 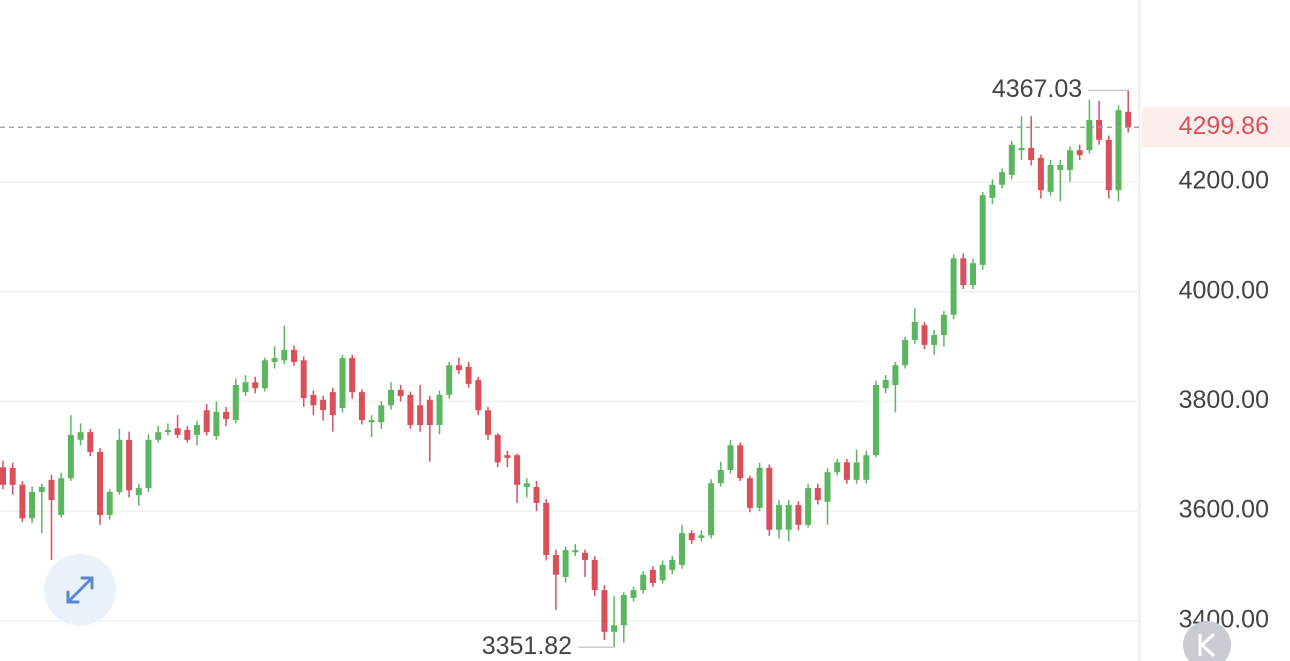 I want to click on last-price-bg, so click(x=1216, y=127).